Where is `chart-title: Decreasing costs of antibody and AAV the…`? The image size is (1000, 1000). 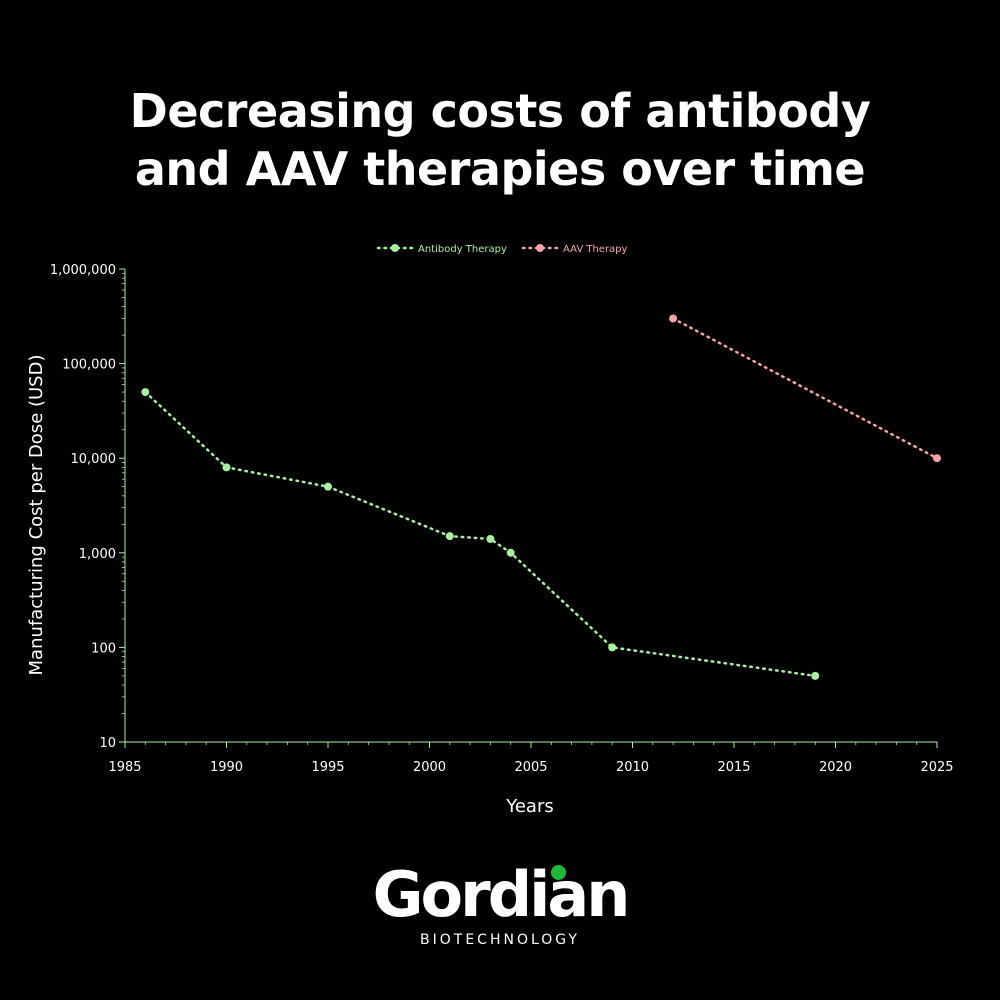 chart-title: Decreasing costs of antibody and AAV the… is located at coordinates (500, 140).